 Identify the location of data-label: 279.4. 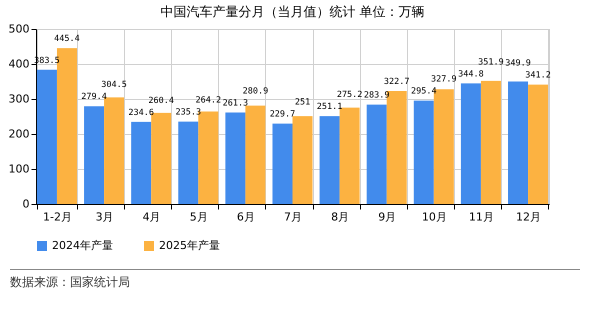
(94, 97).